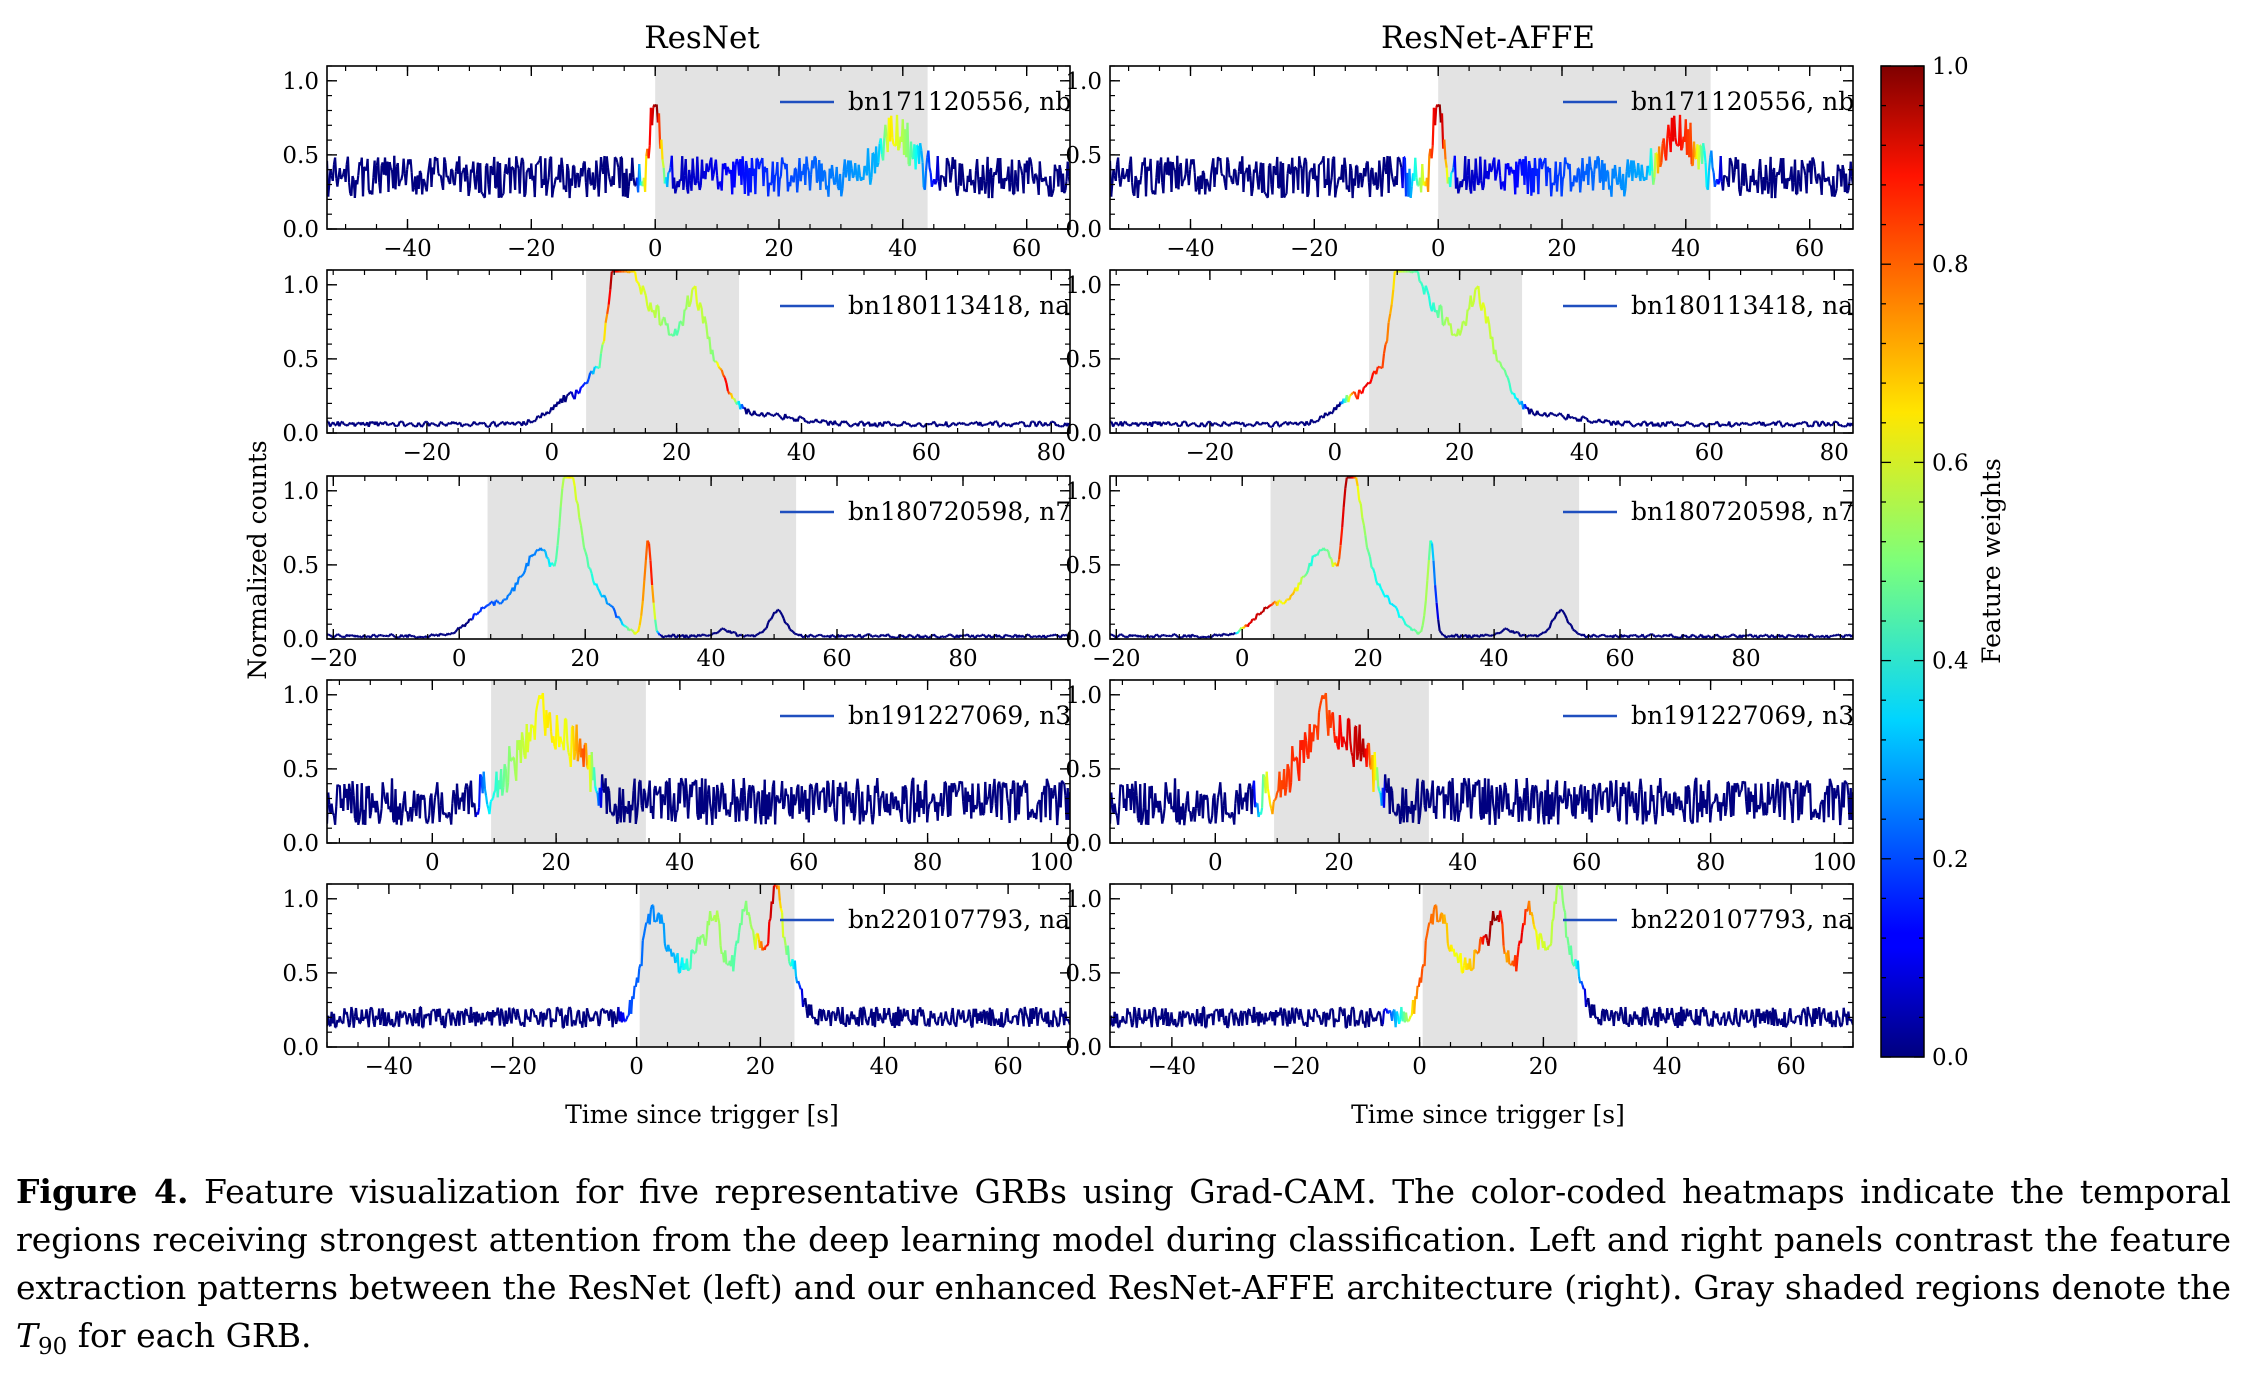  What do you see at coordinates (555, 863) in the screenshot?
I see `x-tick-label: 20` at bounding box center [555, 863].